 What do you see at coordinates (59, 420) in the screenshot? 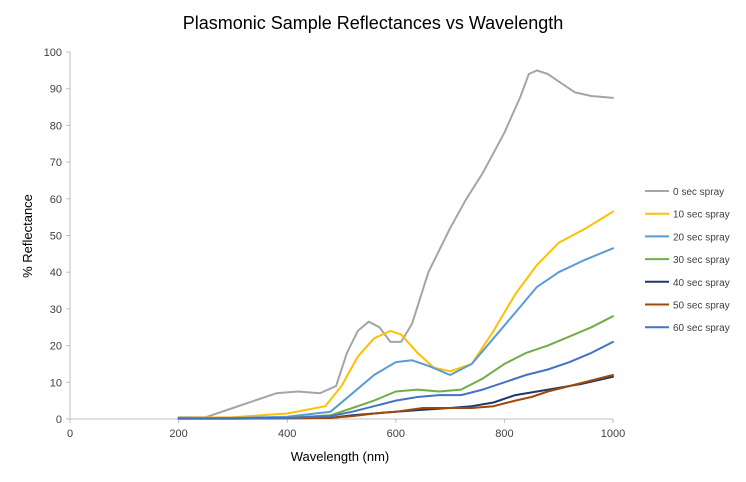
I see `y-tick-label: 0` at bounding box center [59, 420].